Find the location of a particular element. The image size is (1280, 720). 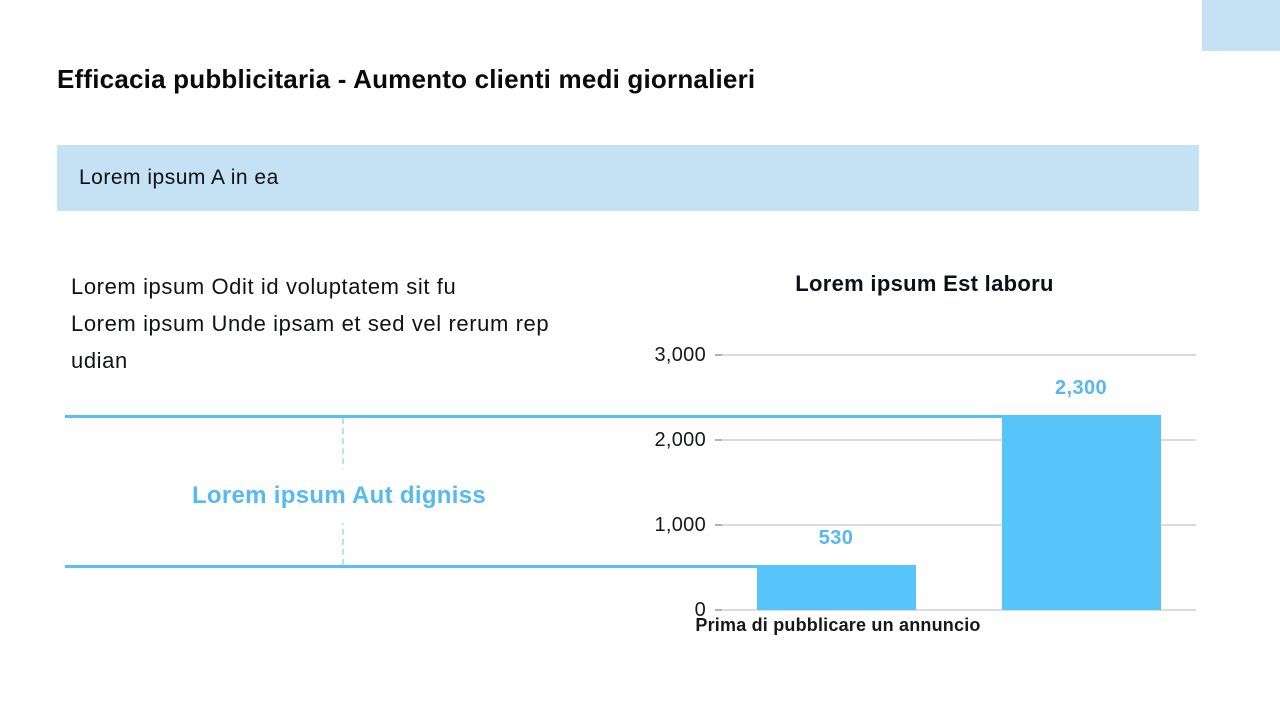

y-tick-label-3,000: 3,000 is located at coordinates (680, 355).